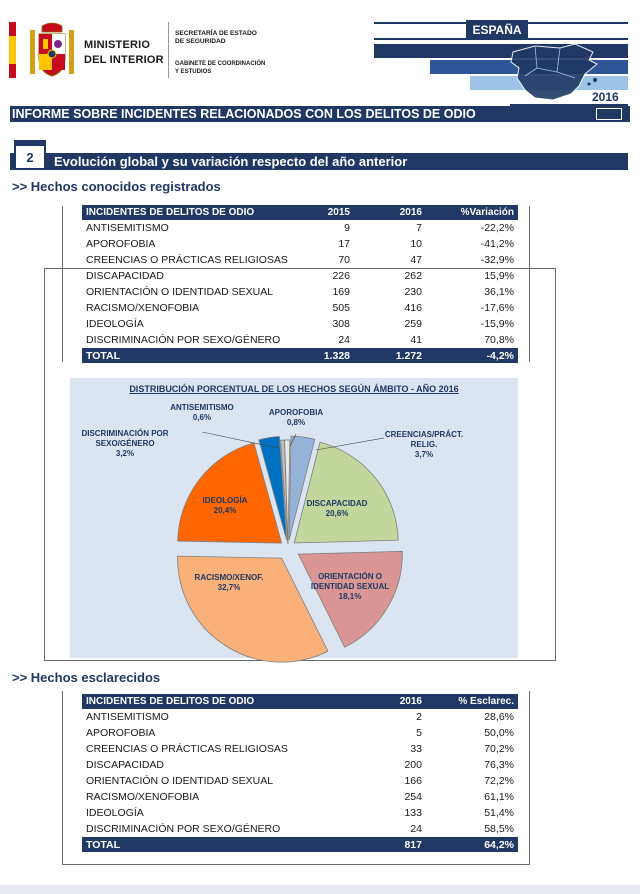  I want to click on cell-2016: 2, so click(419, 717).